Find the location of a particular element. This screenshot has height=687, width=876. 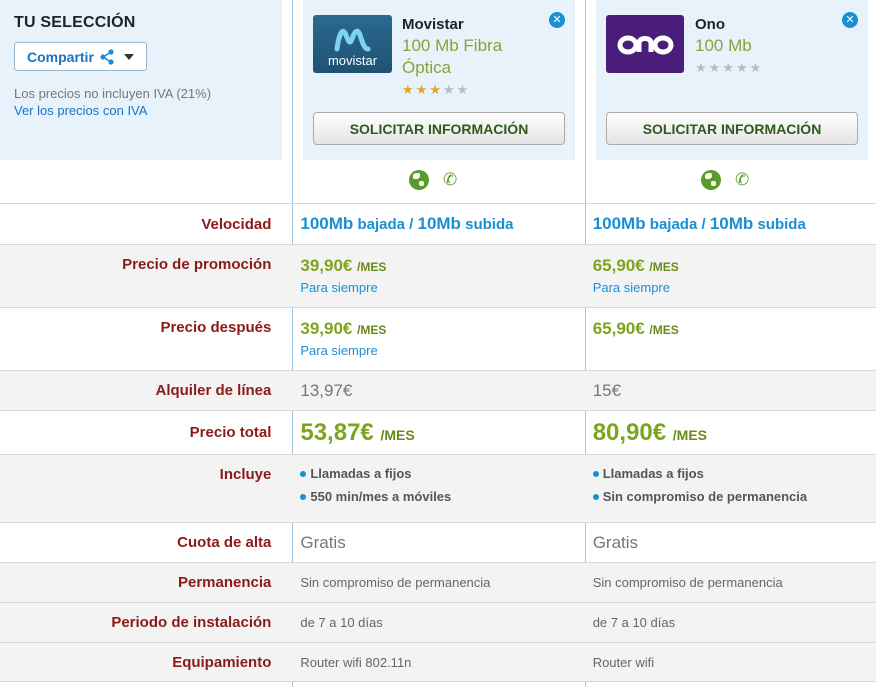

after-price-cell: 39,90€ /MES Para siempre is located at coordinates (437, 344).